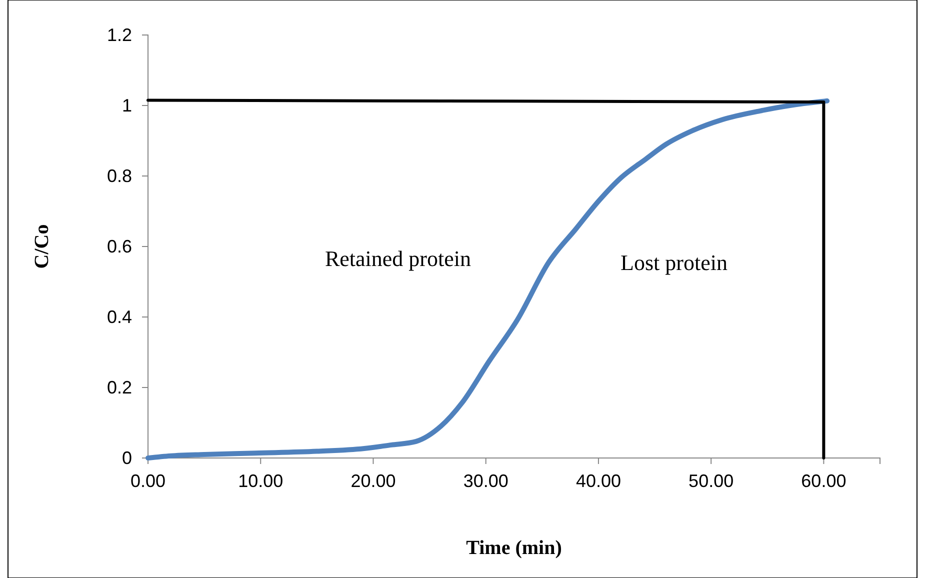 This screenshot has height=578, width=925. I want to click on x-tick-label: 30.00, so click(485, 480).